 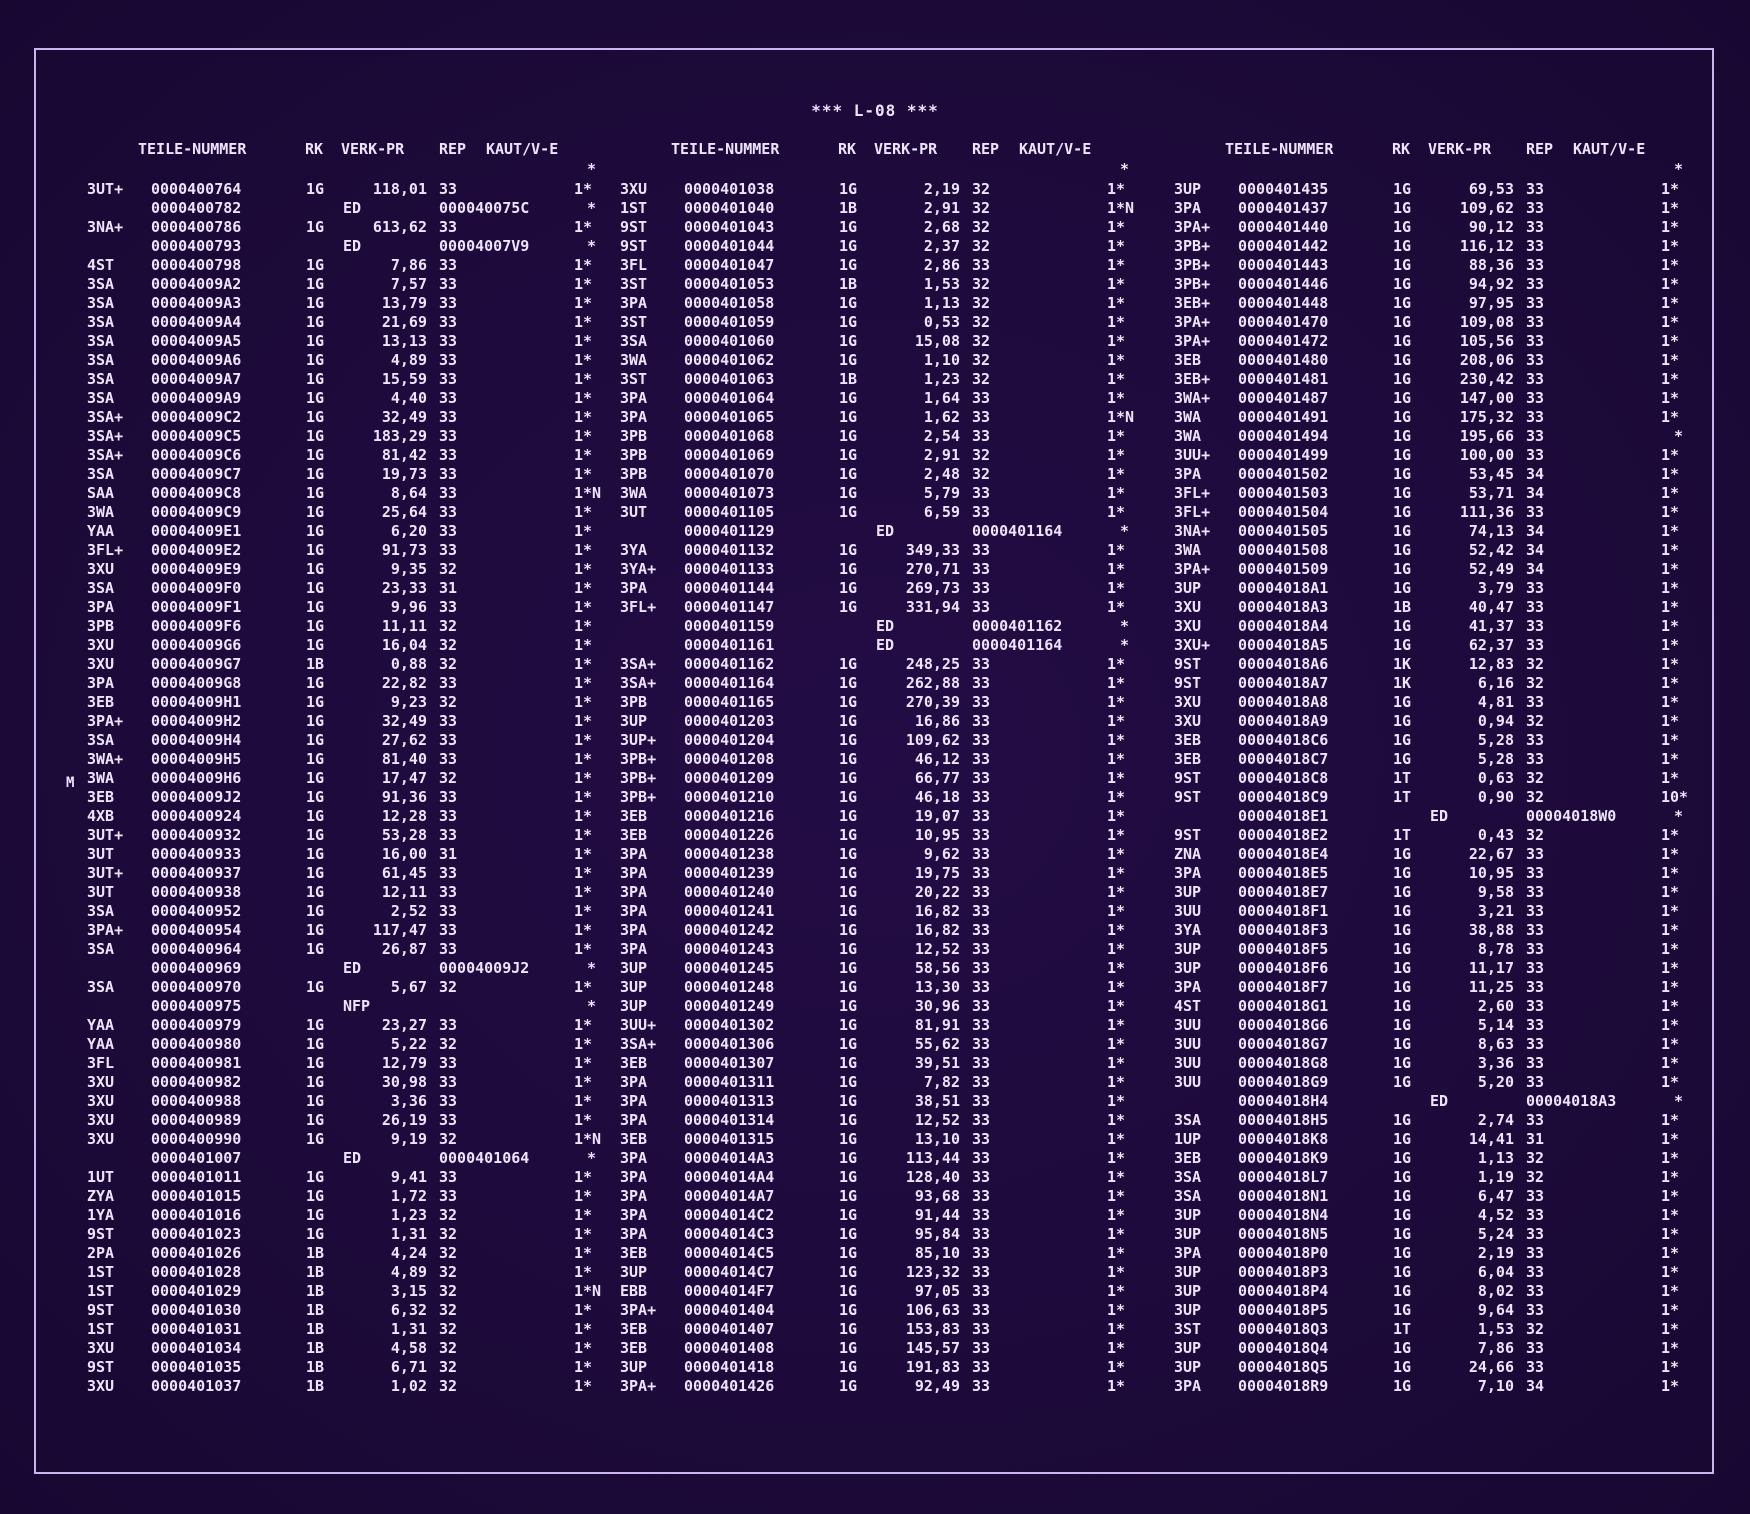 I want to click on cell-prefix: 3UU, so click(x=1188, y=911).